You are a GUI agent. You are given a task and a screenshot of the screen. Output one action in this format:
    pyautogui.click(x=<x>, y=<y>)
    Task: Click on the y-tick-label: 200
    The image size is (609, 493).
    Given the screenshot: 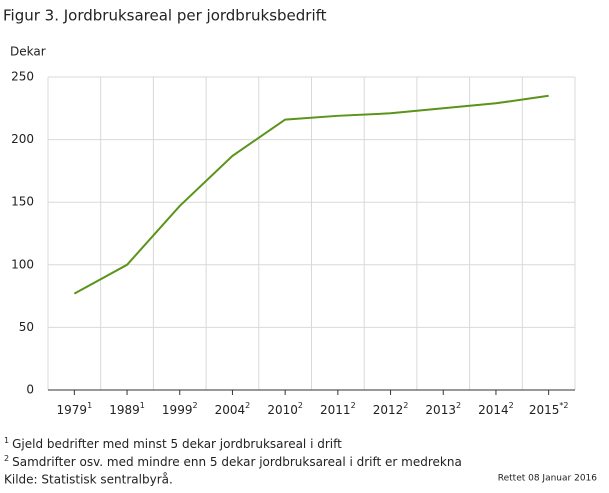 What is the action you would take?
    pyautogui.click(x=22, y=139)
    